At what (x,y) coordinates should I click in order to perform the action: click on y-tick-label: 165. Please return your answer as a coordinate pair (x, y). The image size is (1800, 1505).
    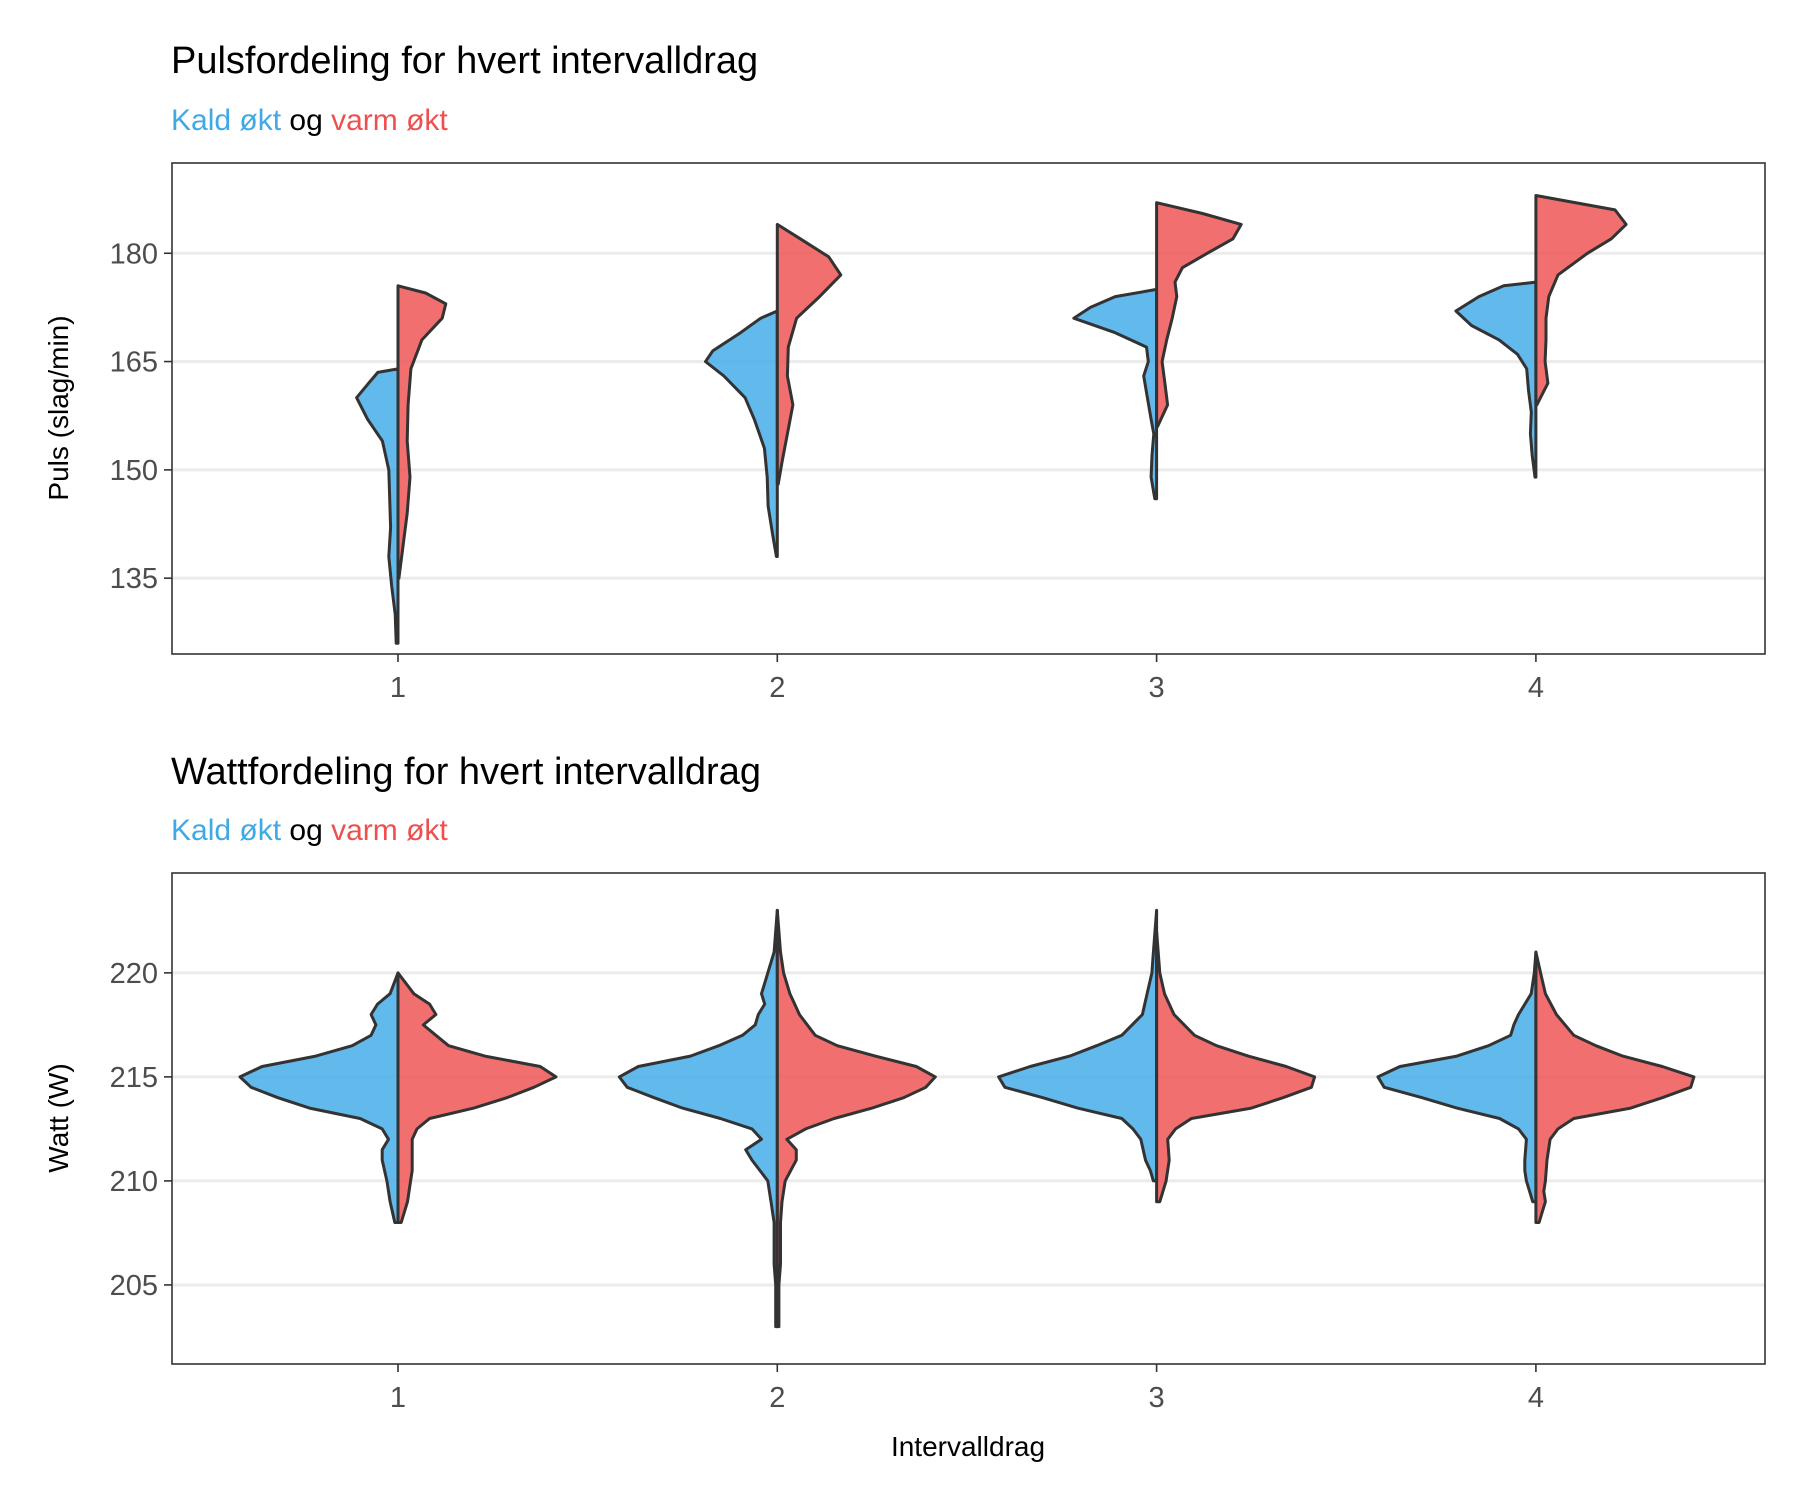
    Looking at the image, I should click on (134, 363).